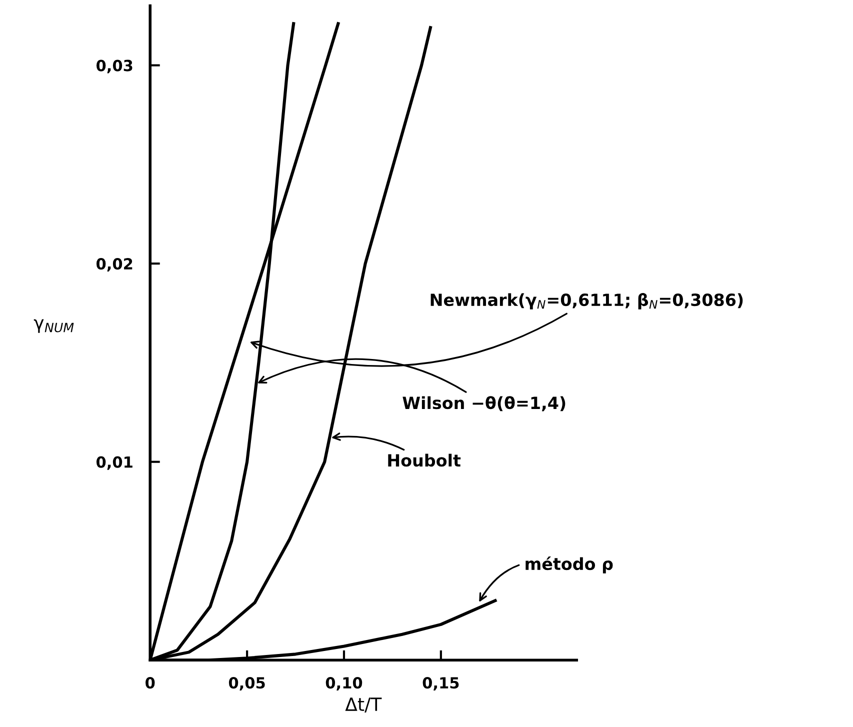 Image resolution: width=853 pixels, height=727 pixels. What do you see at coordinates (54, 326) in the screenshot?
I see `y-axis-title: γ$_{NUM}$` at bounding box center [54, 326].